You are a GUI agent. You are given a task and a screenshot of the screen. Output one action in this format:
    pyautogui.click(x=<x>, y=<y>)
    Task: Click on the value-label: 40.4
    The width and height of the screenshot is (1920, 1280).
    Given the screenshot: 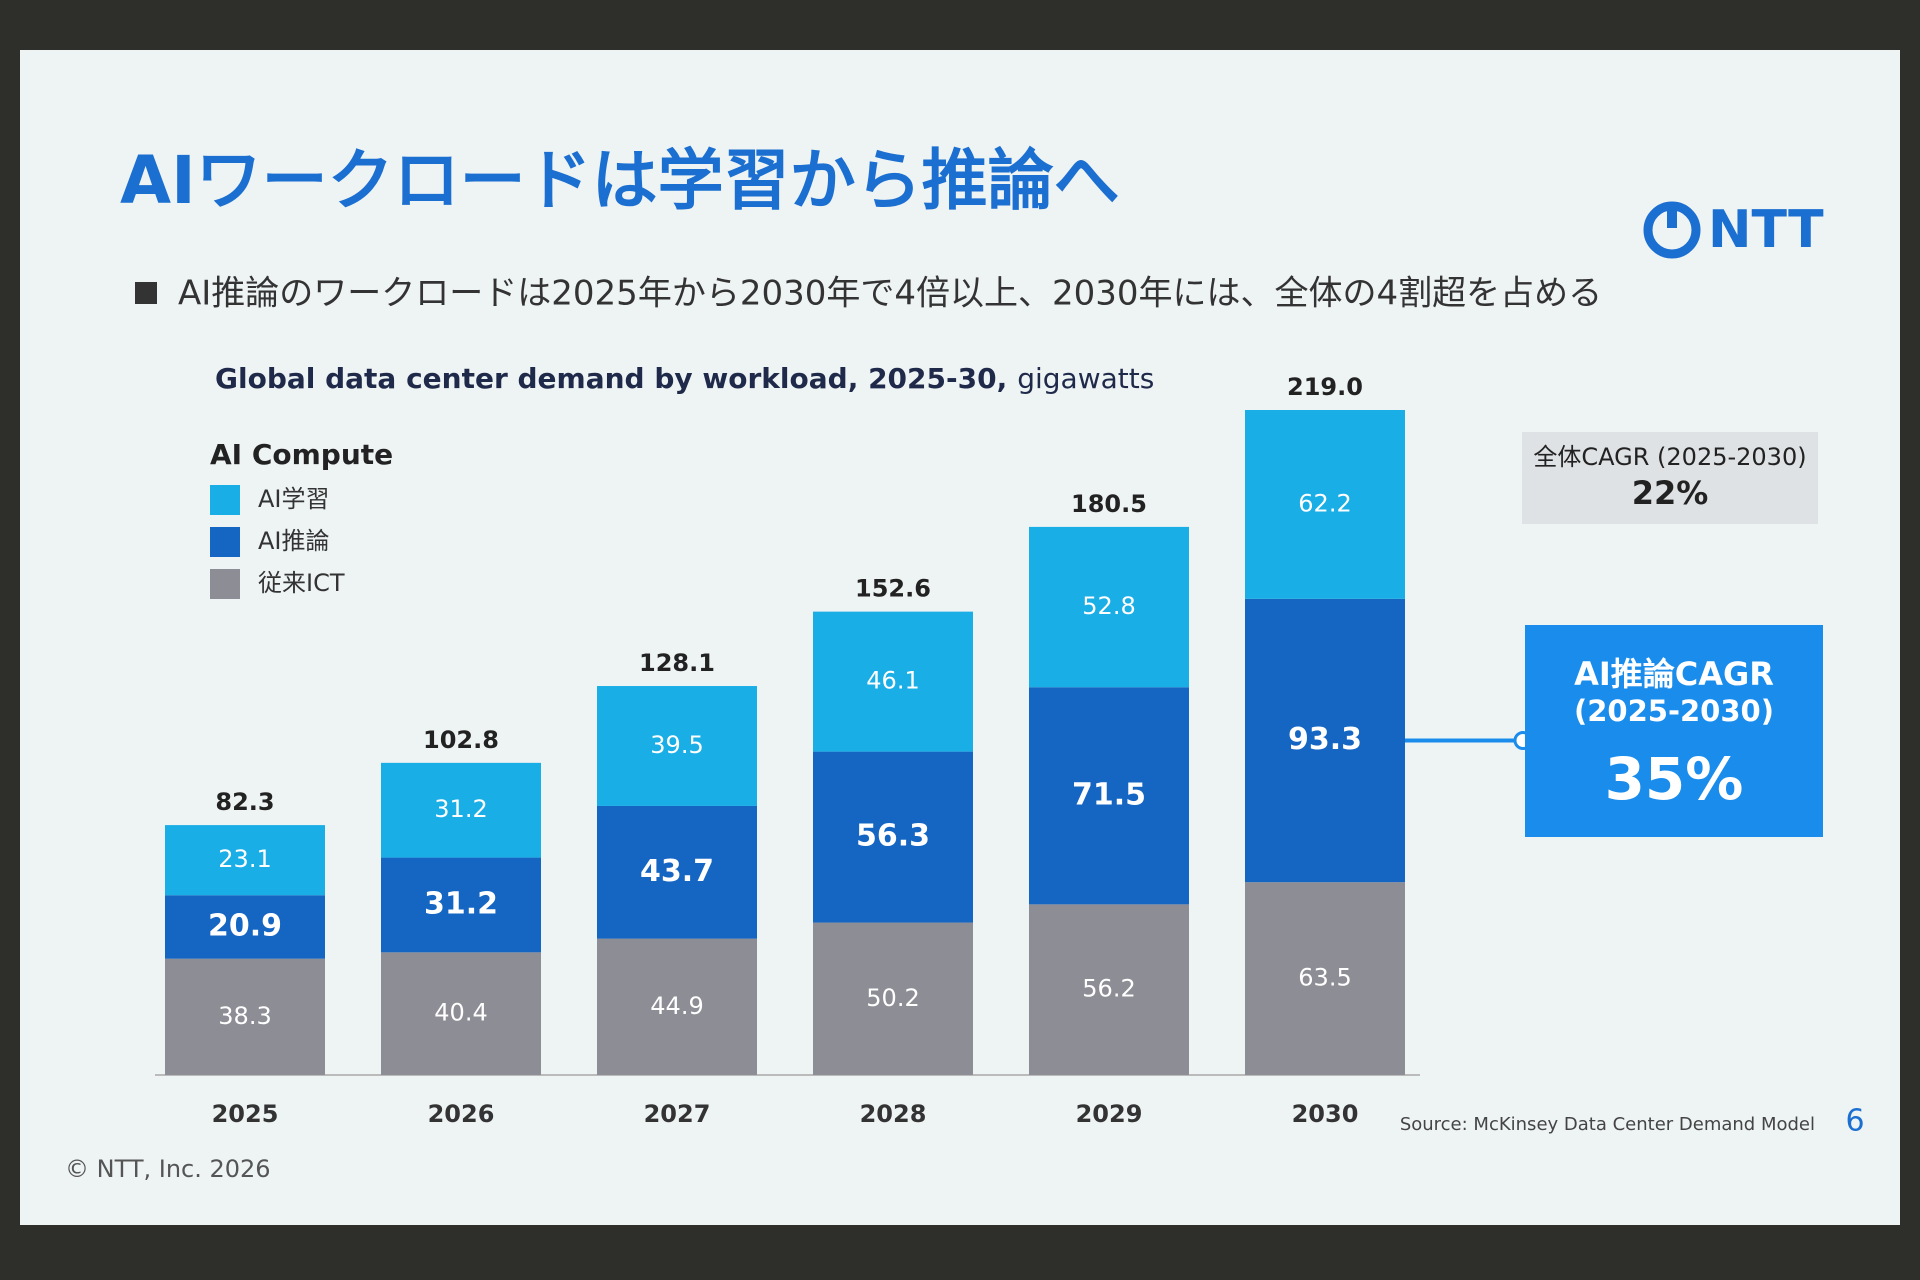 What is the action you would take?
    pyautogui.click(x=460, y=1013)
    